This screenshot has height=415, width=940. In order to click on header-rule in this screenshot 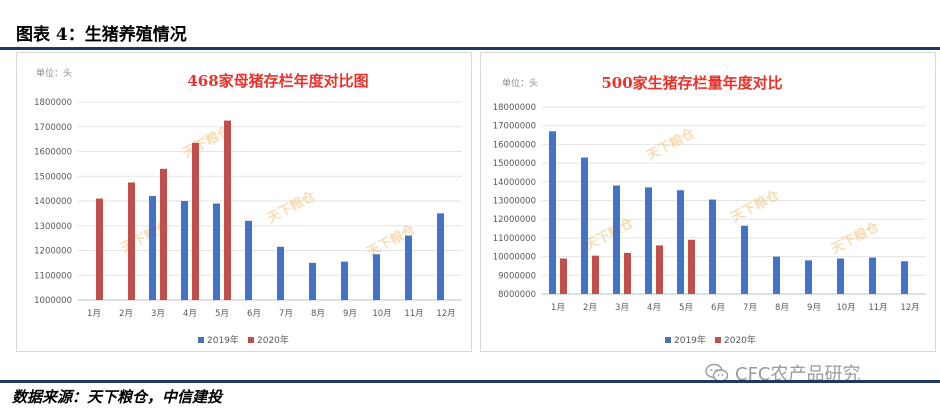, I will do `click(470, 48)`.